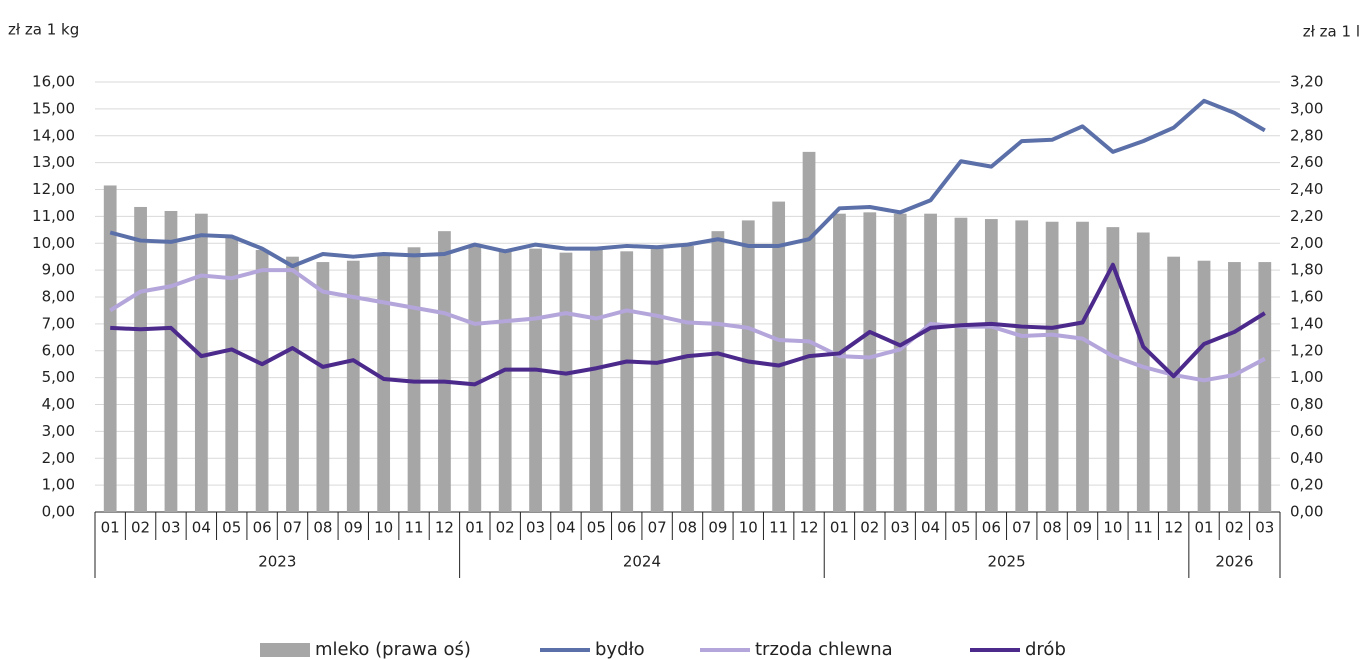  Describe the element at coordinates (285, 650) in the screenshot. I see `legend-swatch` at that location.